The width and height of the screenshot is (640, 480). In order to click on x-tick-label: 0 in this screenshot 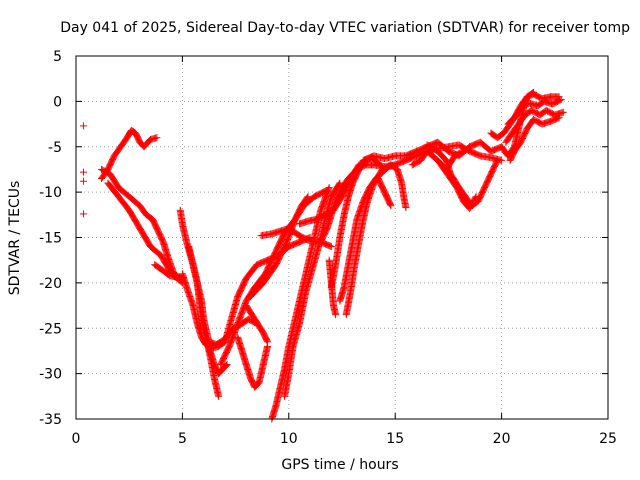, I will do `click(76, 439)`.